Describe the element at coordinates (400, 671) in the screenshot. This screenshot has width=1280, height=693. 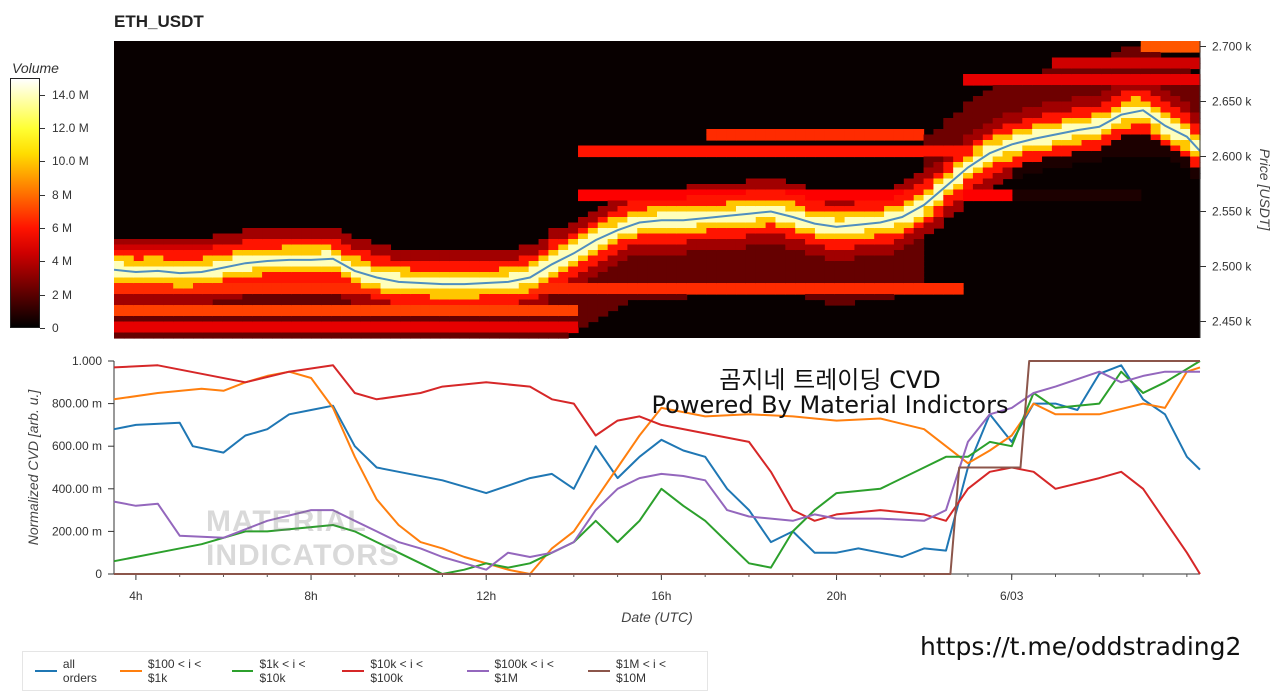
I see `legend-item: $10k < i < $100k` at that location.